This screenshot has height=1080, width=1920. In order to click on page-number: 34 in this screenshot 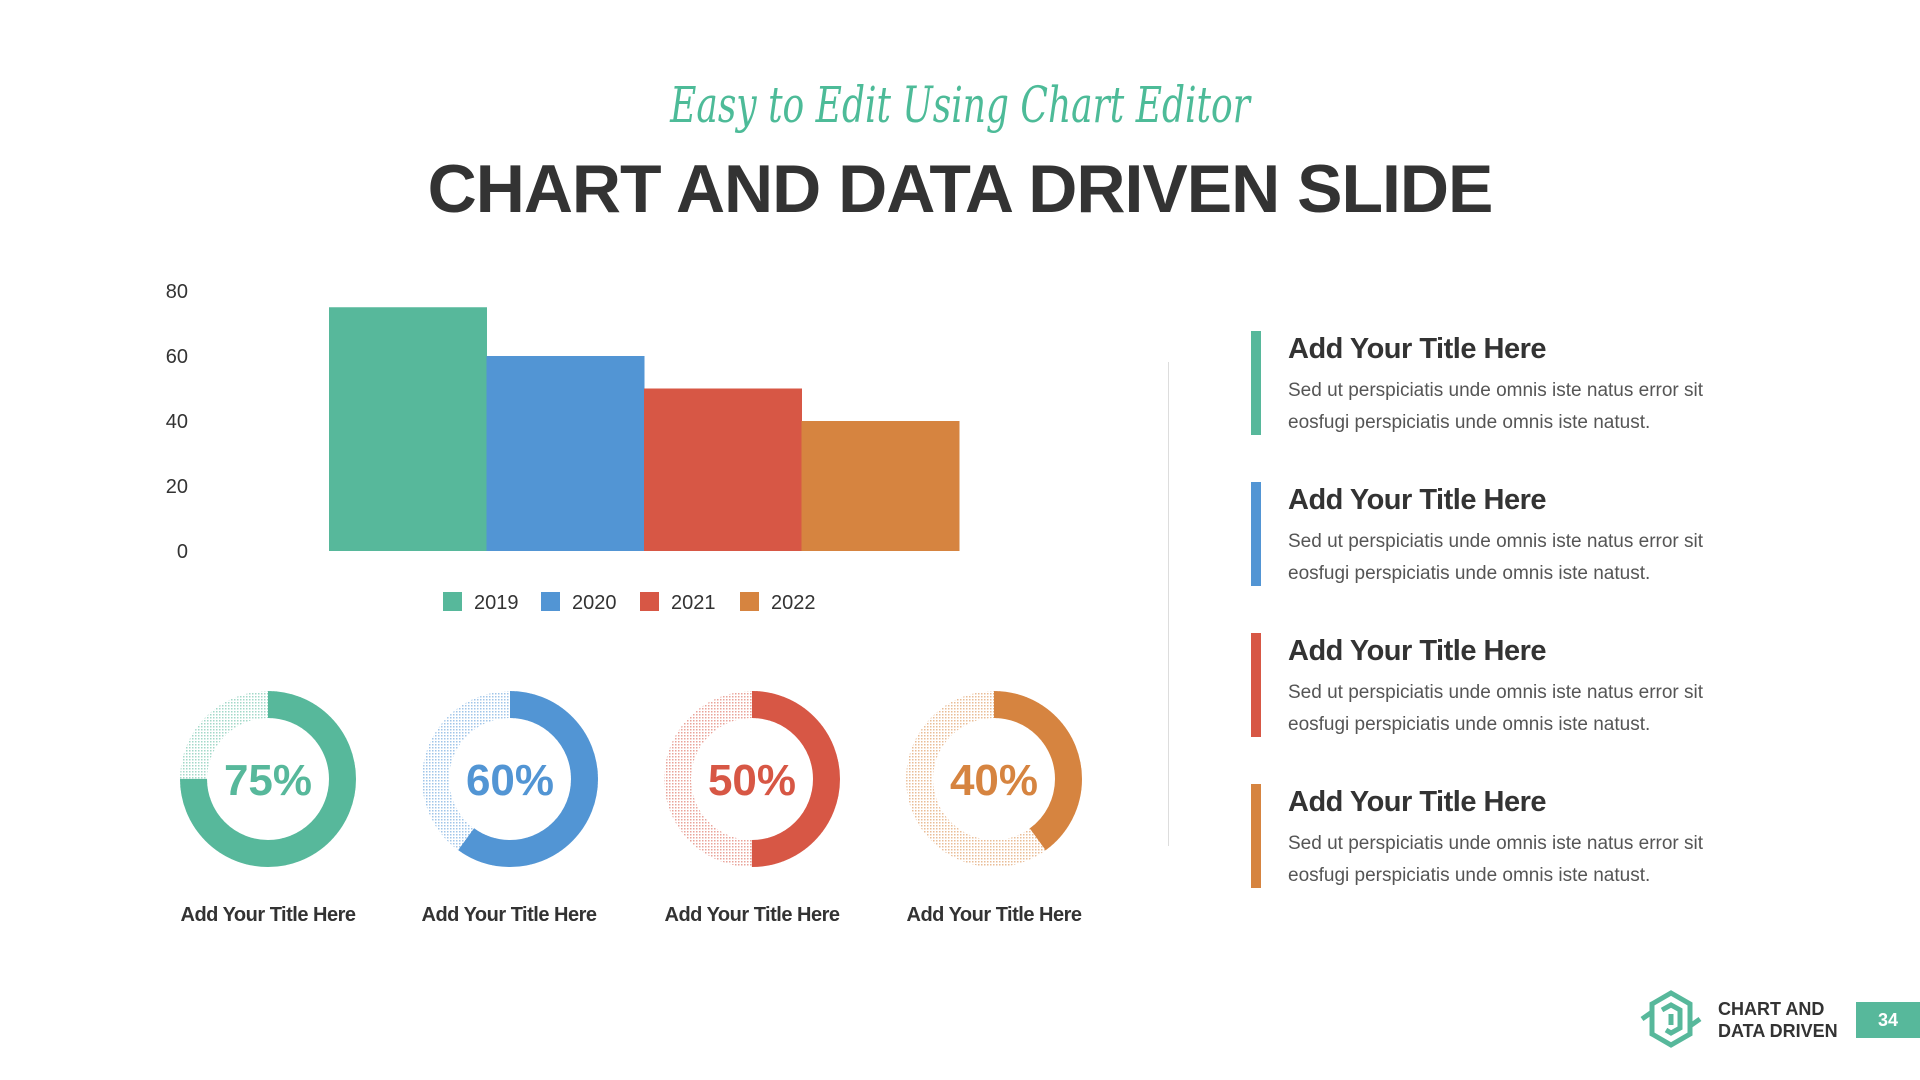, I will do `click(1888, 1020)`.